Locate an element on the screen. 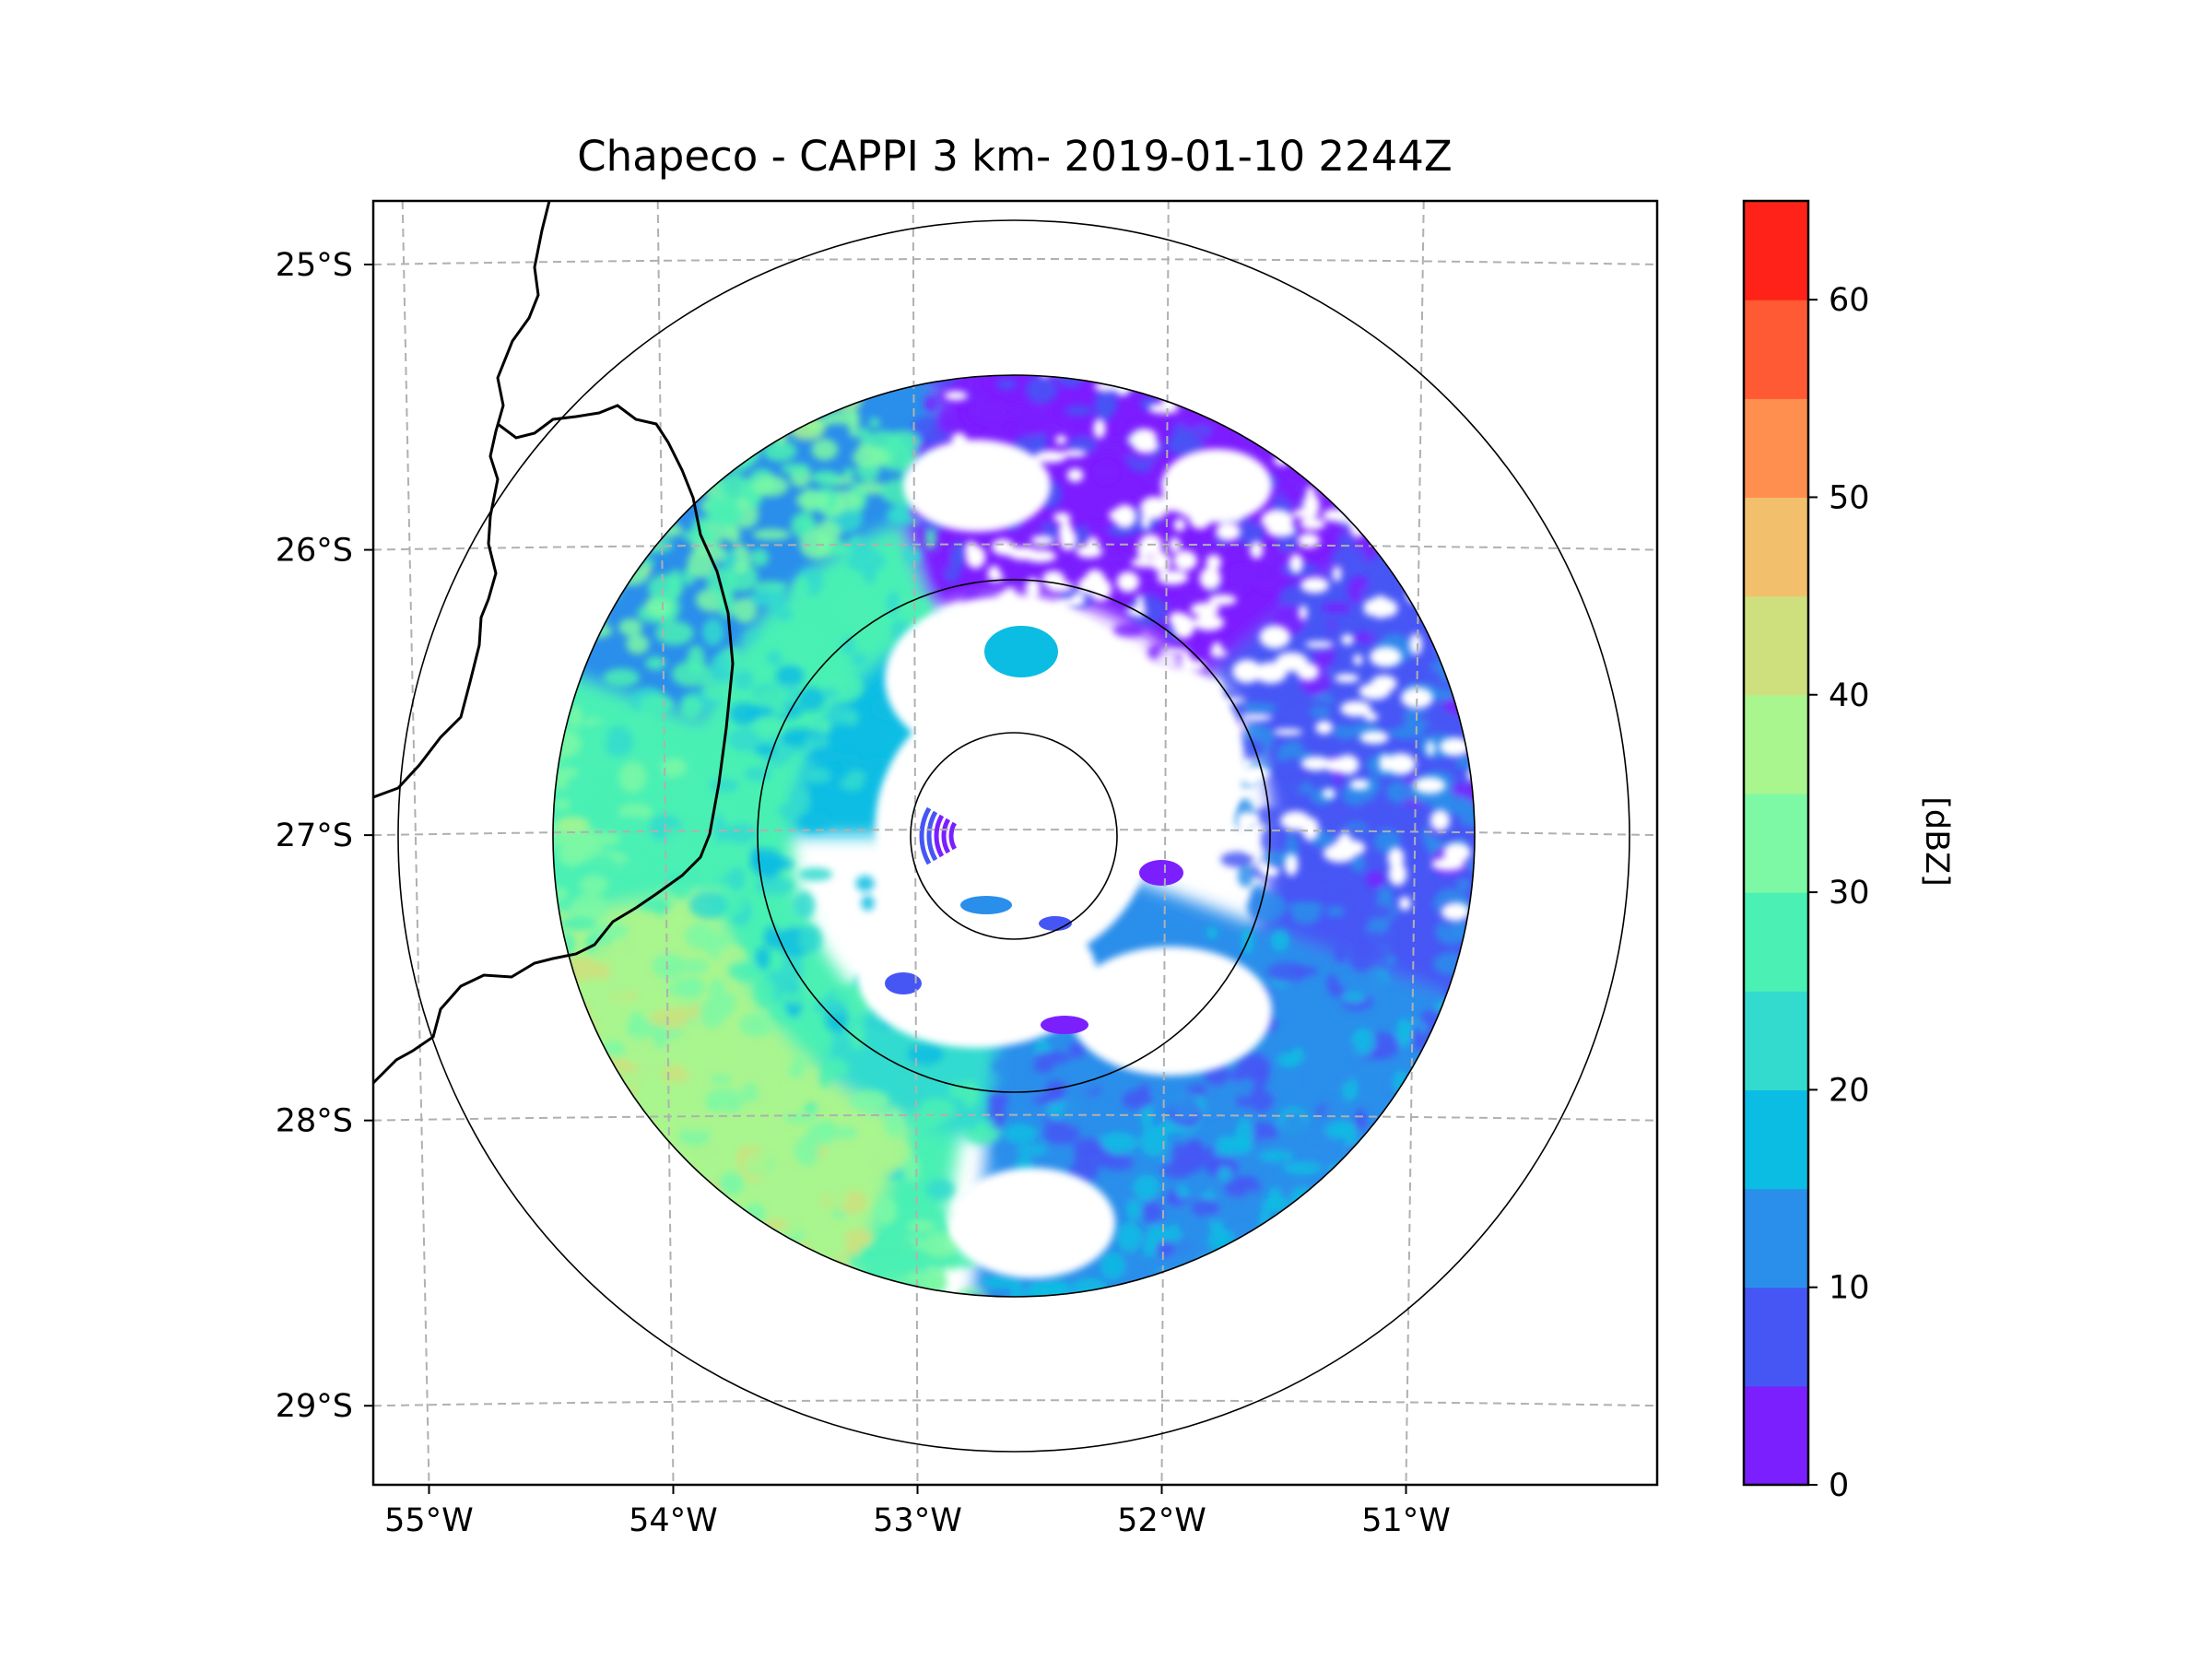  colorbar-tick-label: 10 is located at coordinates (1849, 1288).